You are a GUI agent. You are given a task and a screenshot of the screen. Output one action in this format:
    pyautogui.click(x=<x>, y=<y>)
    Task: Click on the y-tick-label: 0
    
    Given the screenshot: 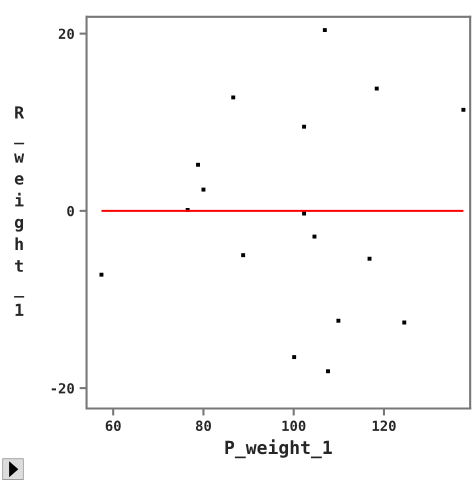 What is the action you would take?
    pyautogui.click(x=70, y=211)
    